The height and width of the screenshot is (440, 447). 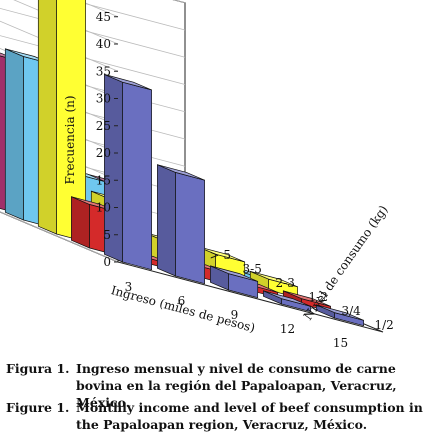 I want to click on x-tick-label: 15, so click(x=340, y=343).